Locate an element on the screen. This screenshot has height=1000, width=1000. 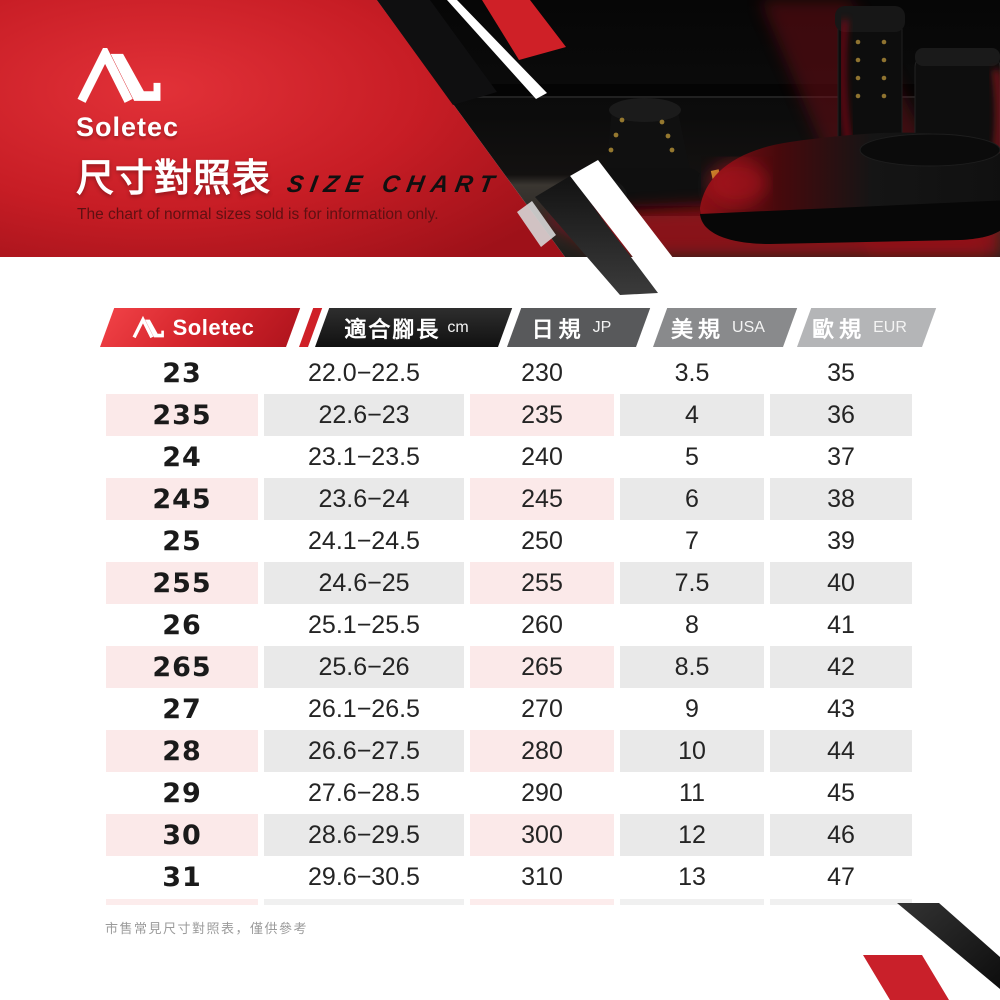
title-row: 尺寸對照表 SIZE CHART is located at coordinates (290, 180).